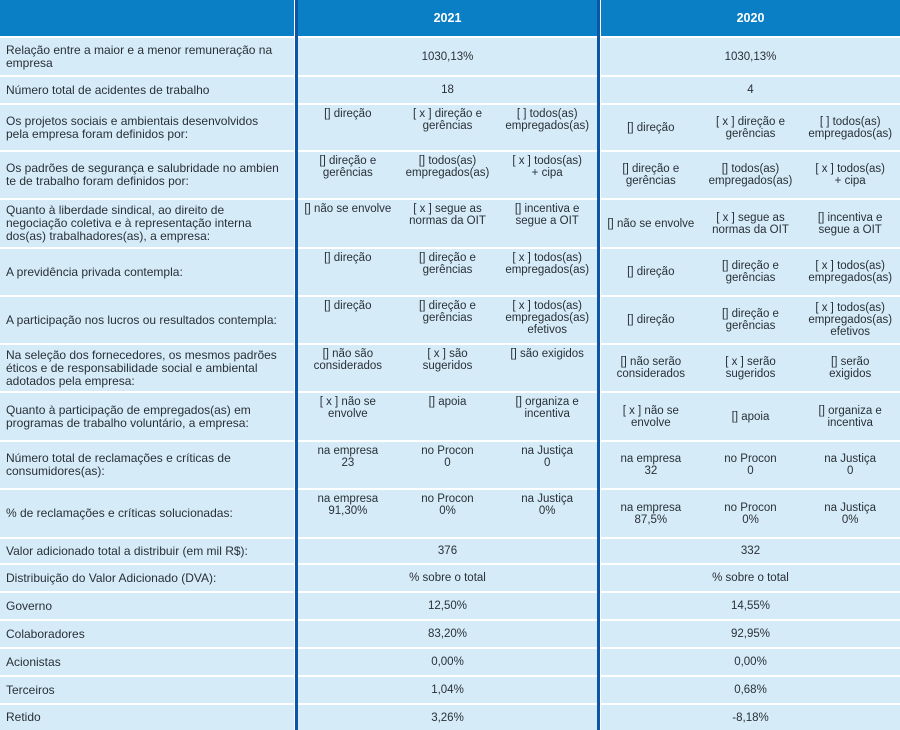 The width and height of the screenshot is (900, 730). Describe the element at coordinates (750, 90) in the screenshot. I see `value-y2020: 4` at that location.